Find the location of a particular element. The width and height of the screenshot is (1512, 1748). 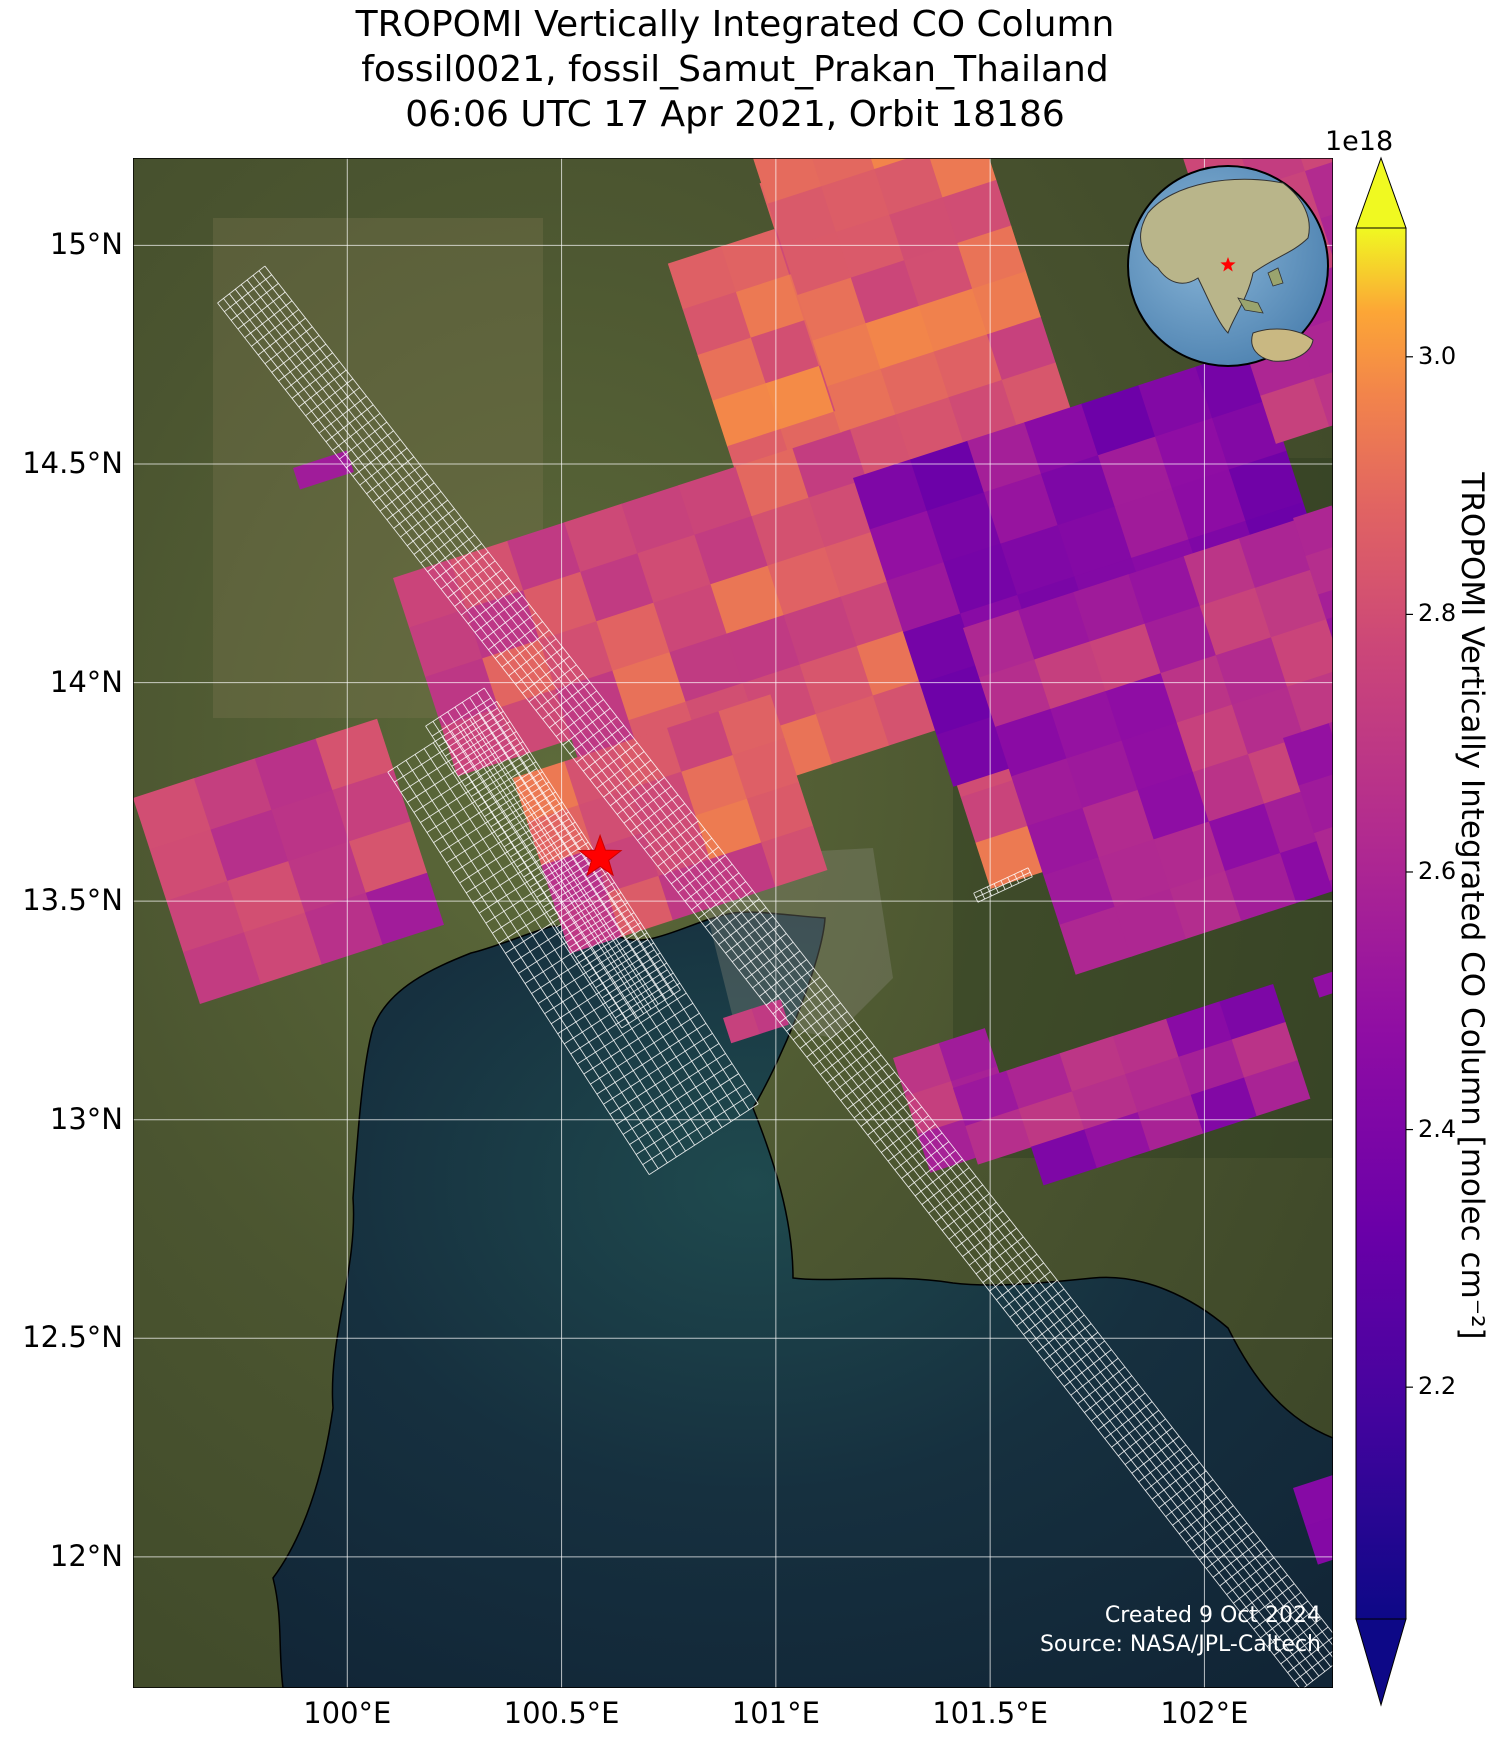

colorbar-extend-max is located at coordinates (1381, 192).